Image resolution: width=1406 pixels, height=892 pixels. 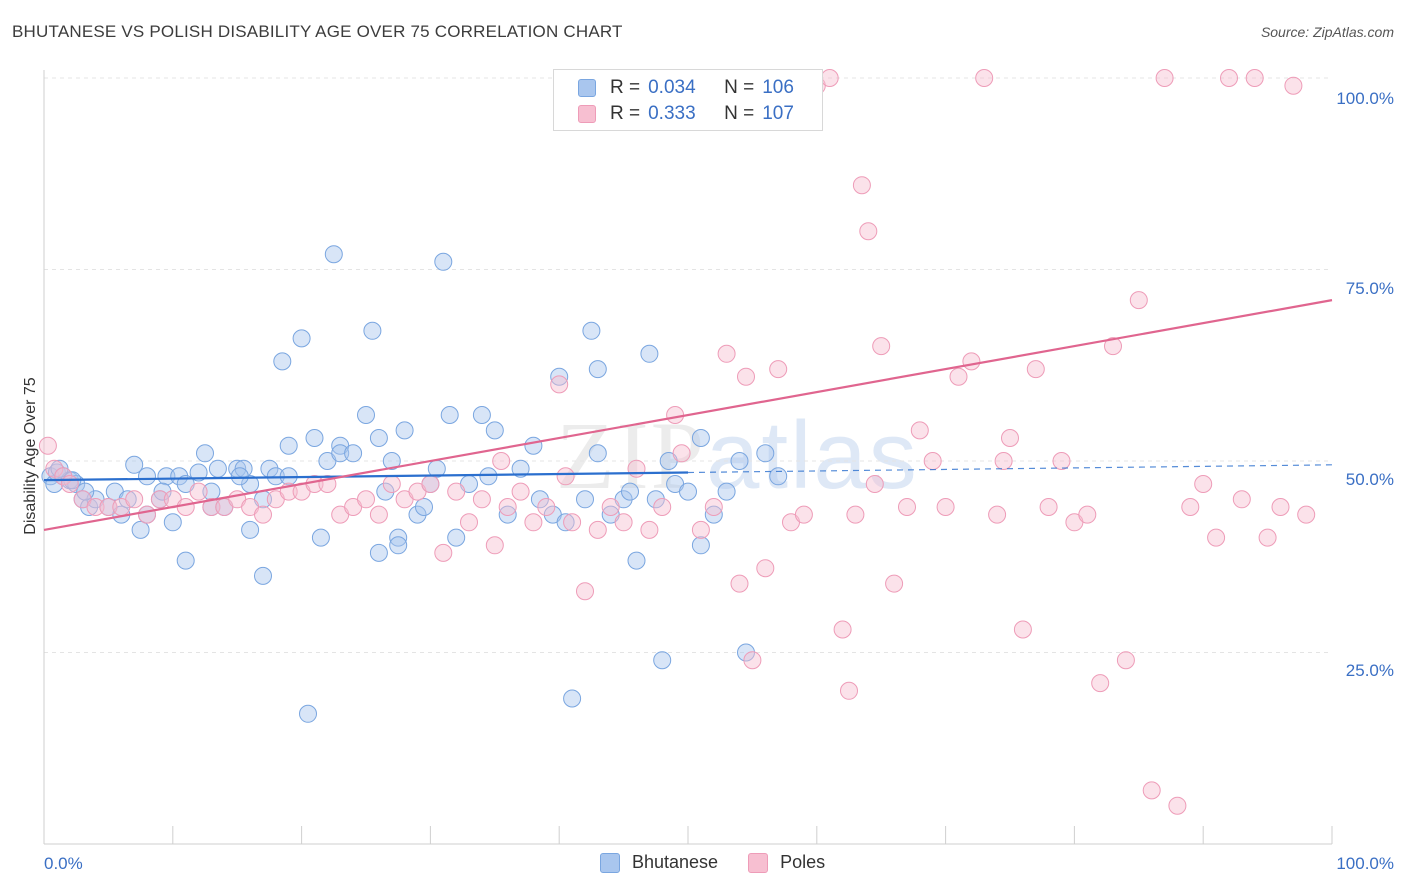 I want to click on legend-row-bhutanese: R = 0.034 N = 106, so click(x=686, y=88).